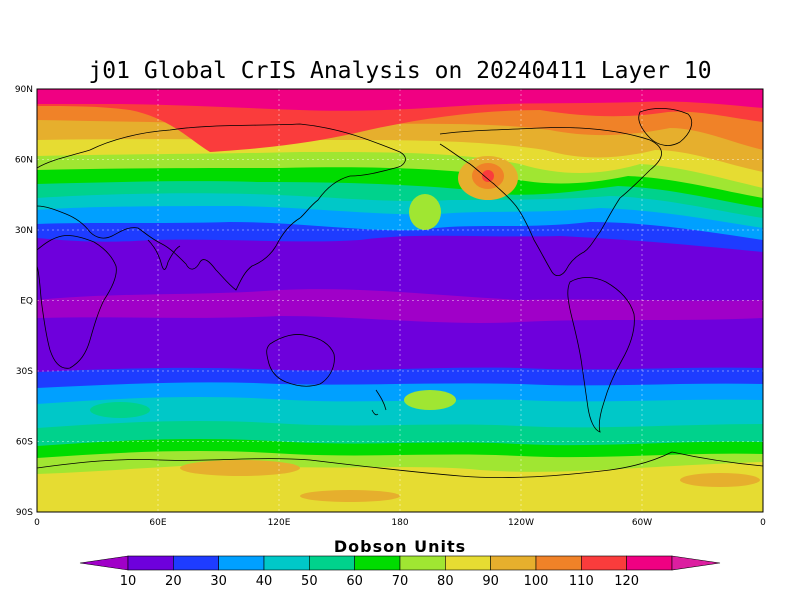  What do you see at coordinates (626, 581) in the screenshot?
I see `colorbar-tick-label: 120` at bounding box center [626, 581].